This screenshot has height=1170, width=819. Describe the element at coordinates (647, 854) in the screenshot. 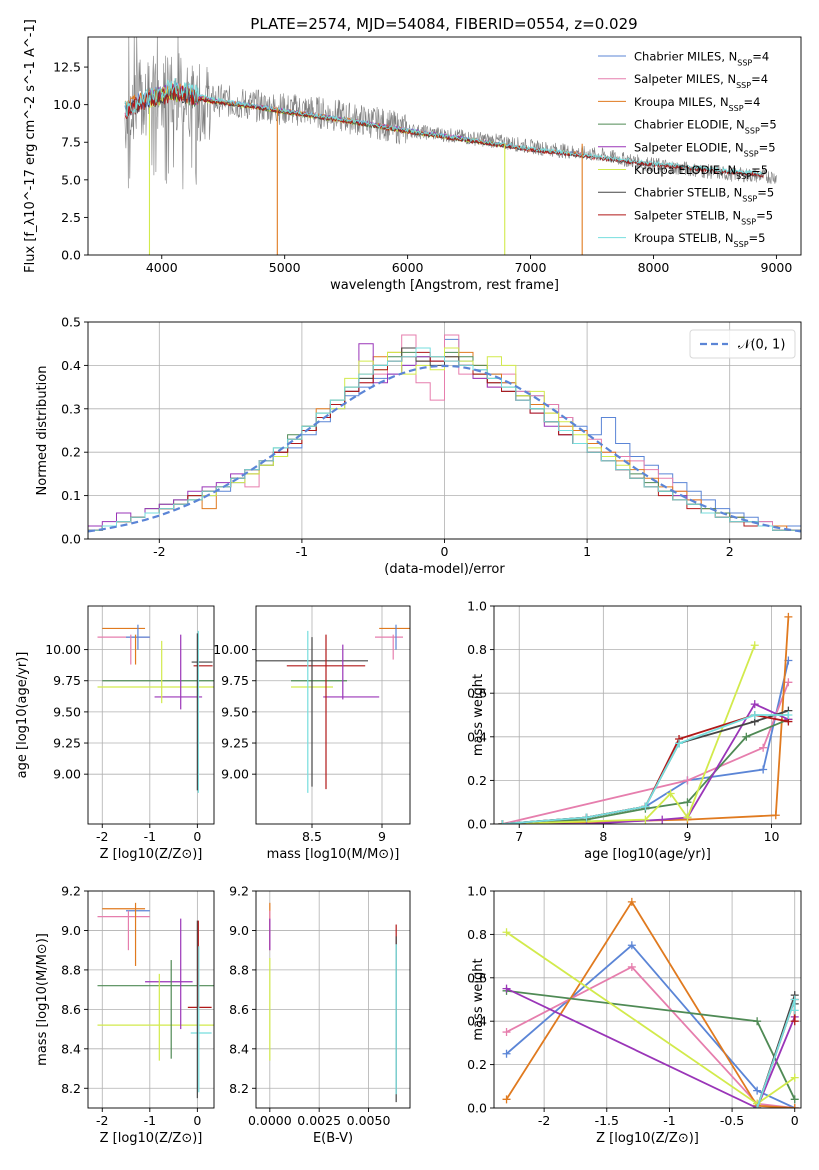

I see `x-axis-label: age [log10(age/yr)]` at that location.